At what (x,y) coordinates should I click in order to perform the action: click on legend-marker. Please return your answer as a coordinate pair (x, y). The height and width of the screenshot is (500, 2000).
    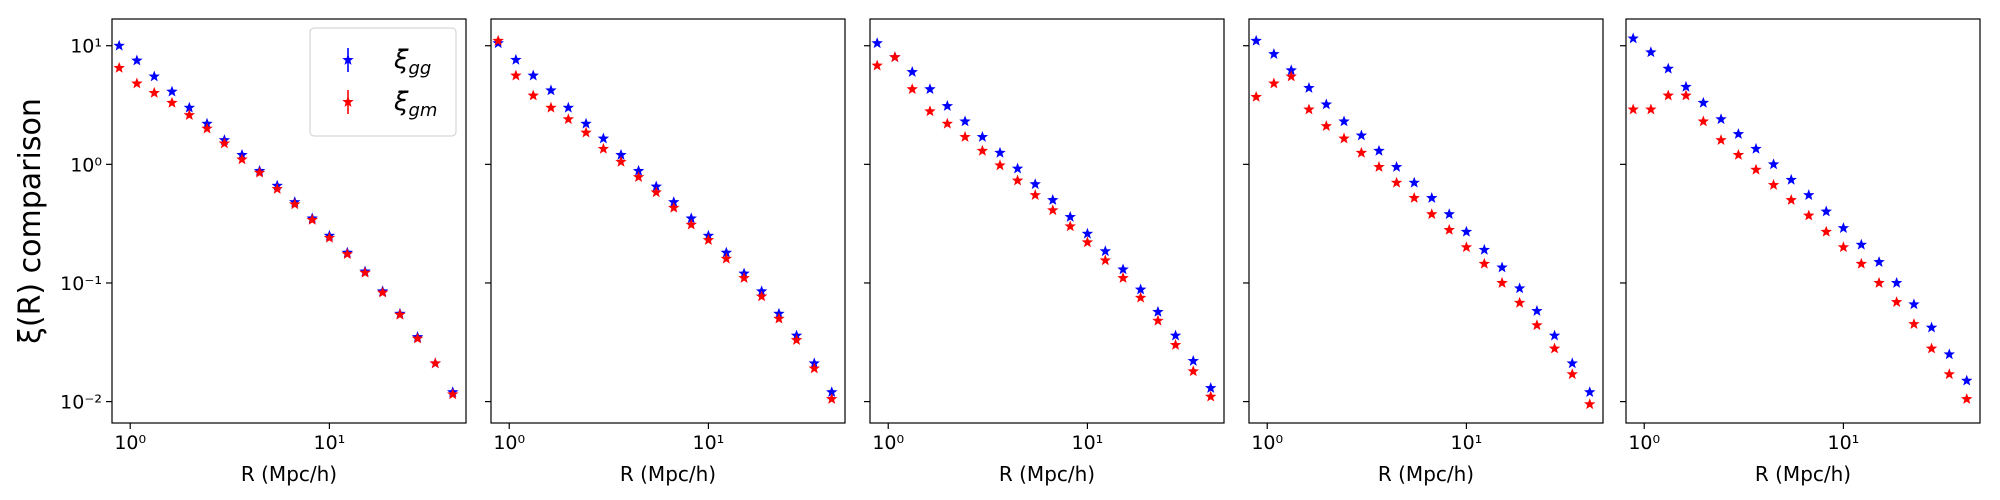
    Looking at the image, I should click on (348, 59).